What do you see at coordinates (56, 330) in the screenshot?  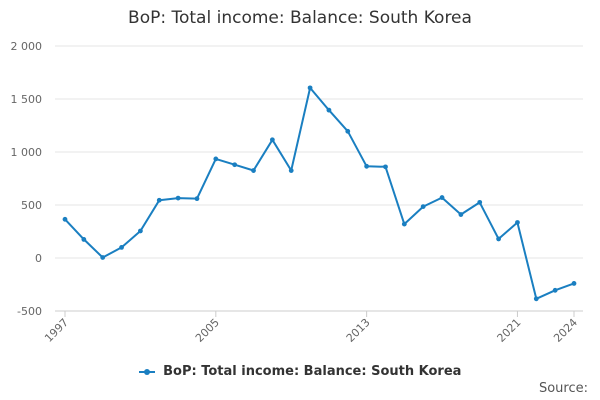 I see `x-tick-label: 1997` at bounding box center [56, 330].